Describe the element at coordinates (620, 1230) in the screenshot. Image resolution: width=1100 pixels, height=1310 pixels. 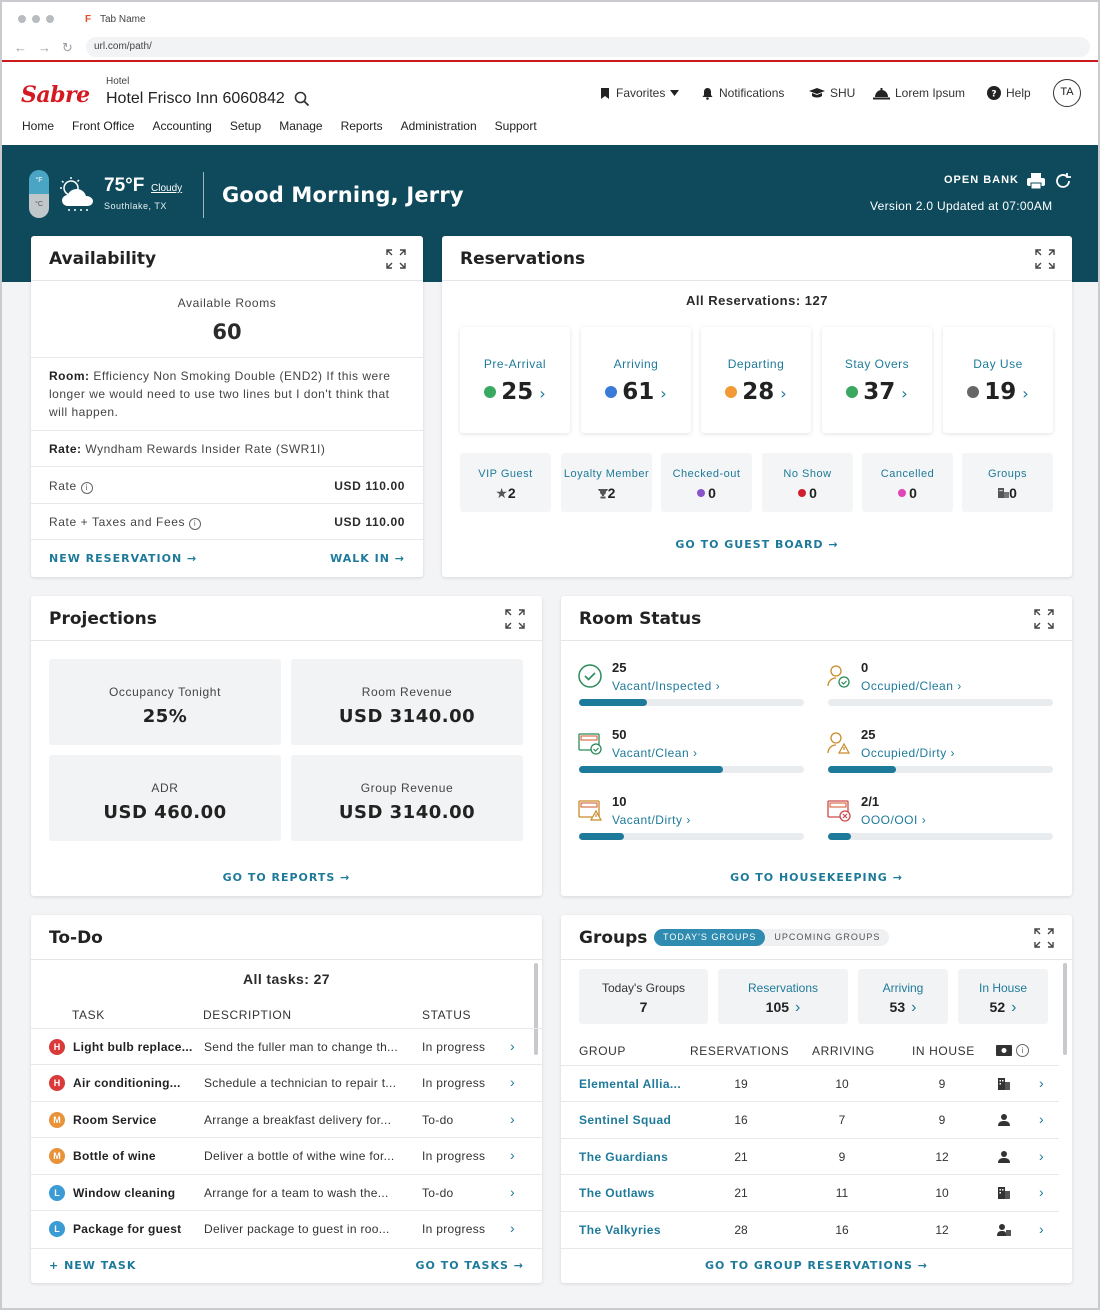
I see `group-name: The Valkyries` at that location.